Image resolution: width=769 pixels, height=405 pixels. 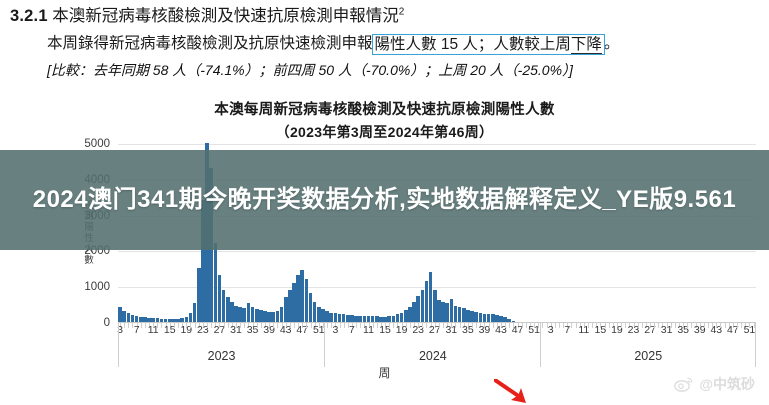 I want to click on x-tick: 19, so click(x=186, y=334).